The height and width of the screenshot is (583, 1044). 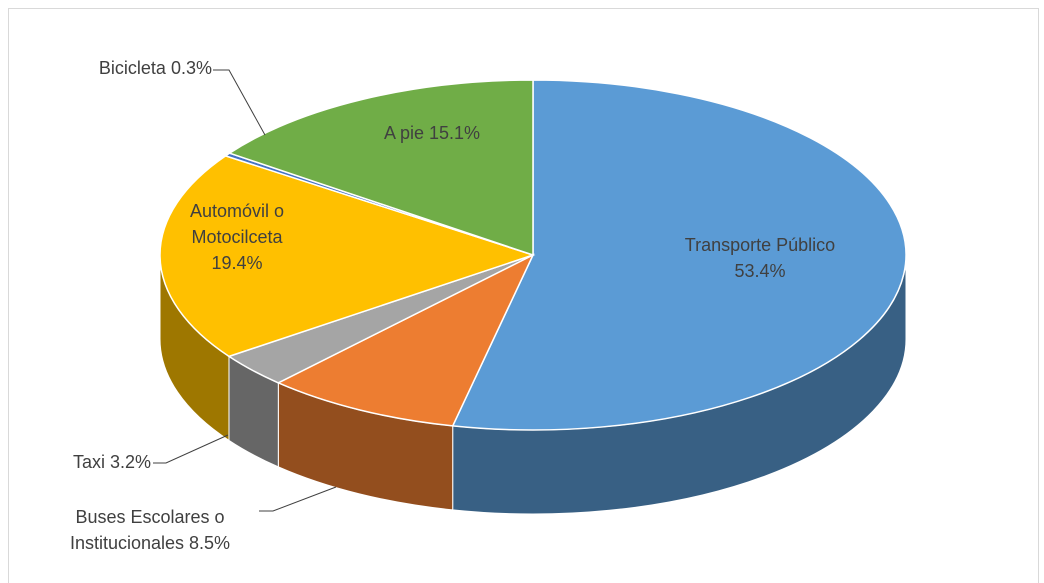 I want to click on data-label: A pie 15.1%, so click(x=432, y=133).